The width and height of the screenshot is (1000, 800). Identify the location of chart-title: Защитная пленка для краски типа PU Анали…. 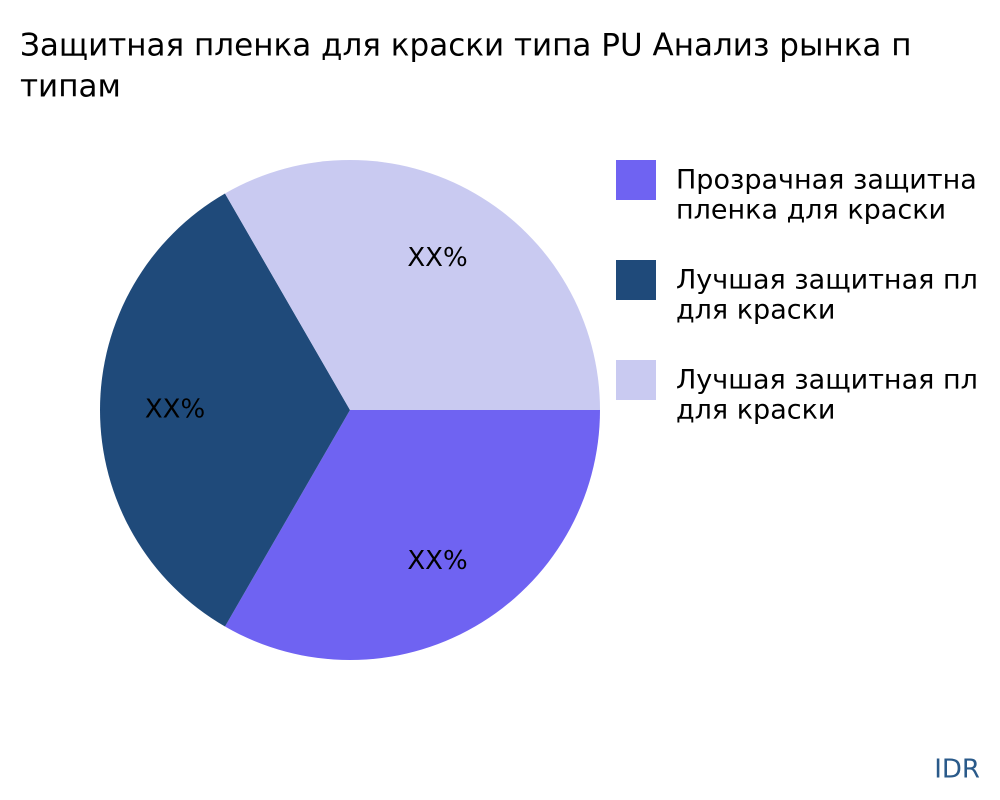
(466, 46).